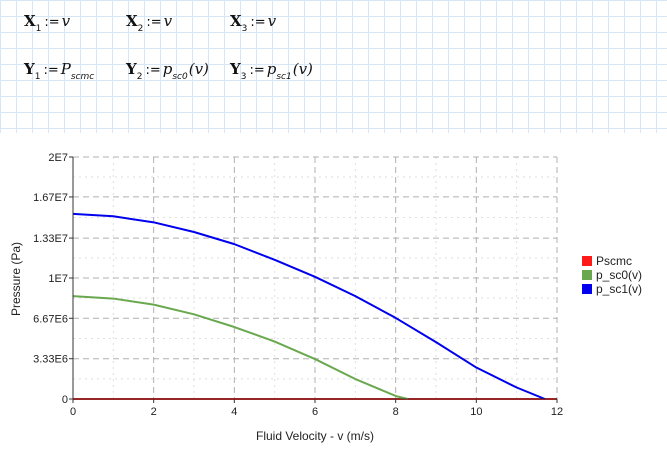 This screenshot has width=667, height=460. Describe the element at coordinates (612, 289) in the screenshot. I see `legend-item-p-sc1: p_sc1(v)` at that location.